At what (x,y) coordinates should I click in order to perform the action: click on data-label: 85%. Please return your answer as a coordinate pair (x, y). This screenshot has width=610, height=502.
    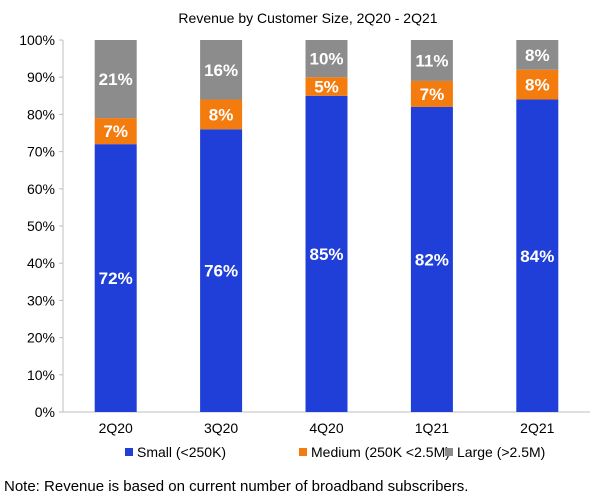
    Looking at the image, I should click on (326, 254).